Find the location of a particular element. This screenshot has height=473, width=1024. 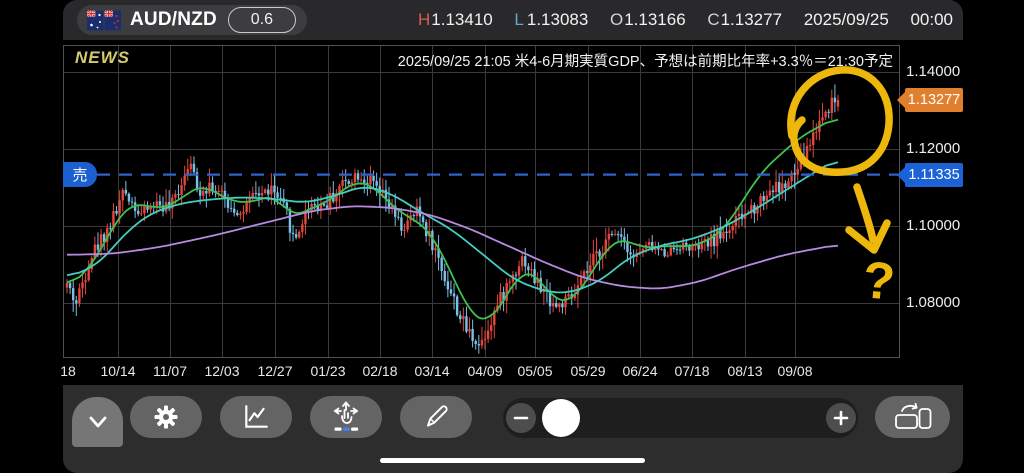

pan-tool-button is located at coordinates (346, 417).